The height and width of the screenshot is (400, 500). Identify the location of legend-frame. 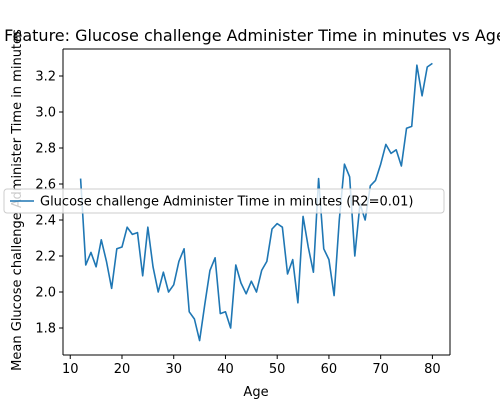
(224, 201).